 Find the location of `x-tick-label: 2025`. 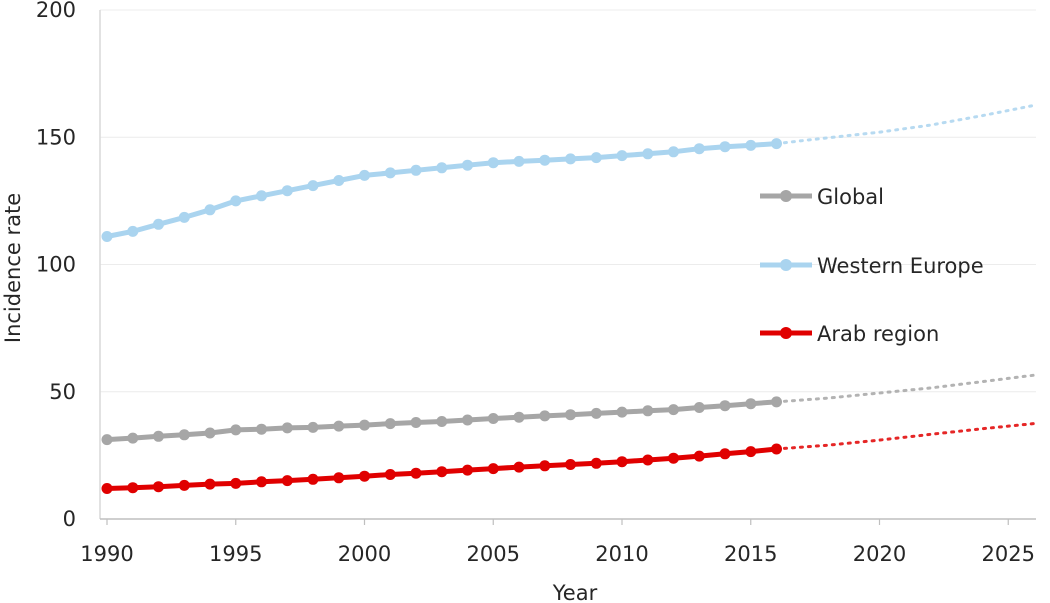

x-tick-label: 2025 is located at coordinates (1008, 554).